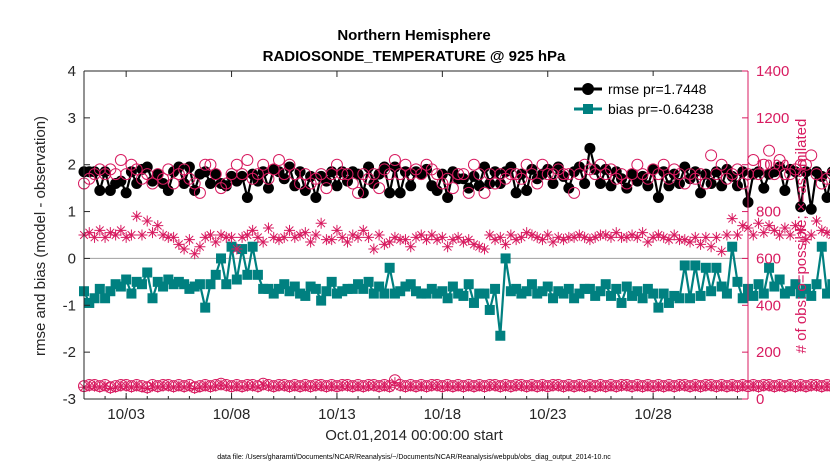 The width and height of the screenshot is (830, 470). Describe the element at coordinates (661, 109) in the screenshot. I see `legend-bias-label: bias pr=-0.64238` at that location.